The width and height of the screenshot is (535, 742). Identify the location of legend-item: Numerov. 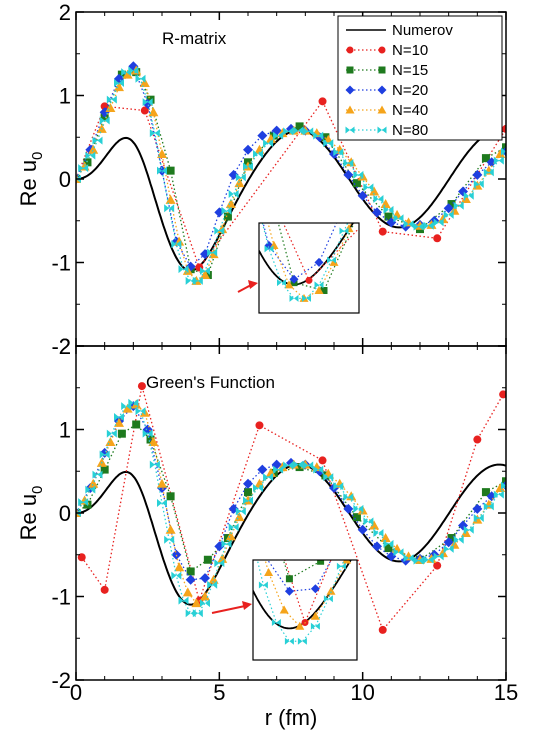
(399, 30).